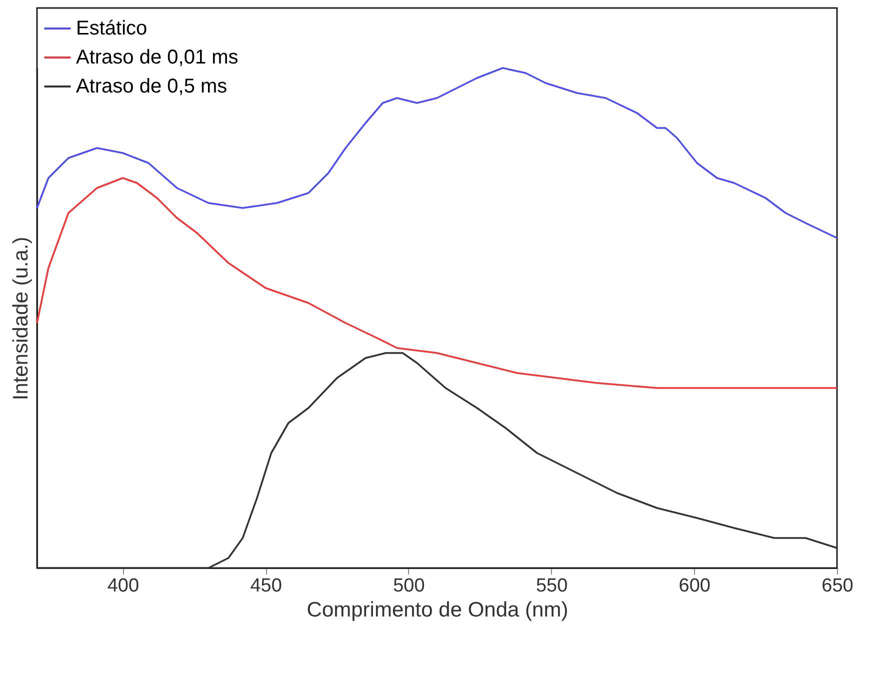  Describe the element at coordinates (409, 586) in the screenshot. I see `x-tick-label: 500` at that location.